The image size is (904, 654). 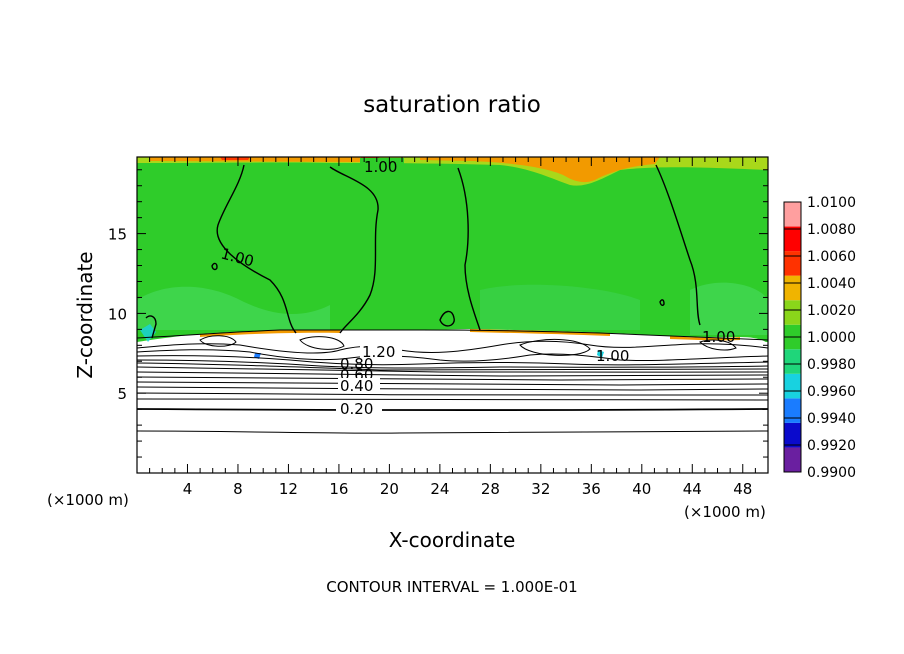 I want to click on contour-lines-lower, so click(x=452, y=381).